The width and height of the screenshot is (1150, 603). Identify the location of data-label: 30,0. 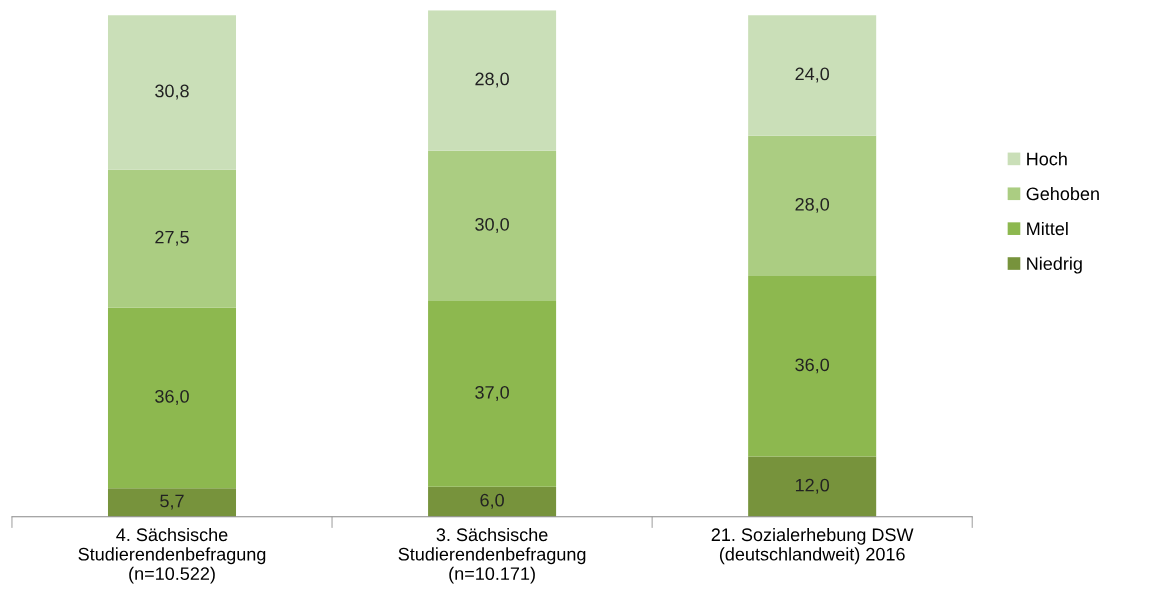
(492, 225).